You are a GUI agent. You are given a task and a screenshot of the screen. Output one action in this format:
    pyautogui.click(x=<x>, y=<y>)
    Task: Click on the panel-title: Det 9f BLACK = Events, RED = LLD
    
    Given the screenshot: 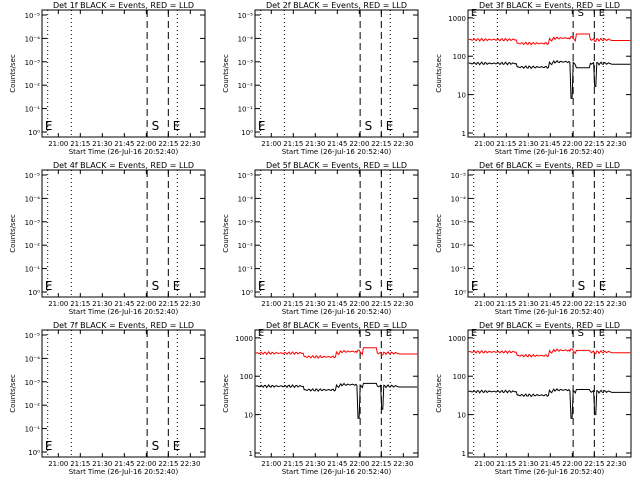 What is the action you would take?
    pyautogui.click(x=549, y=325)
    